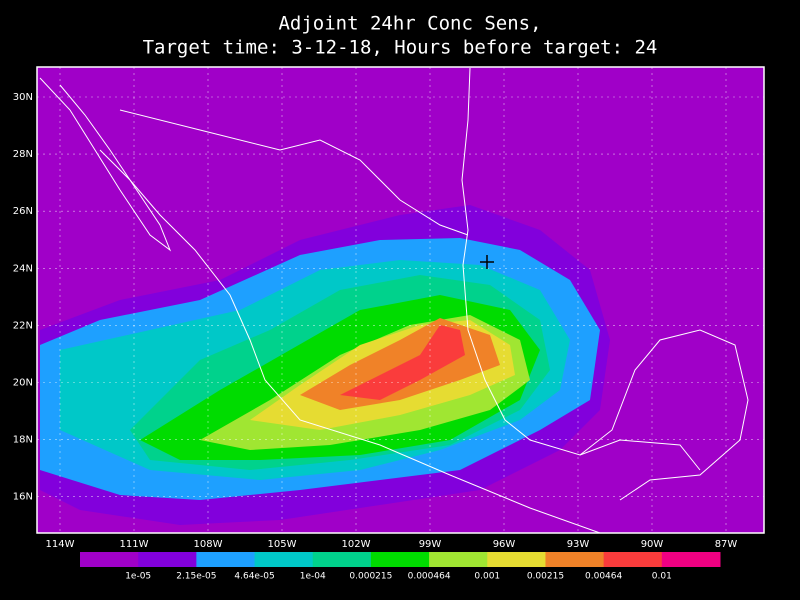  Describe the element at coordinates (134, 544) in the screenshot. I see `lon-label: 111W` at that location.